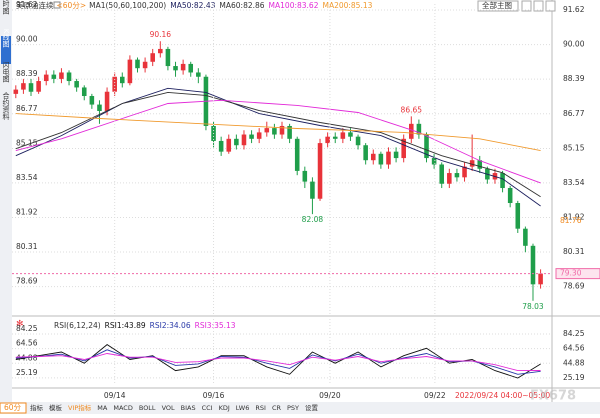  I want to click on y-tick-label-right: 81.92, so click(574, 217).